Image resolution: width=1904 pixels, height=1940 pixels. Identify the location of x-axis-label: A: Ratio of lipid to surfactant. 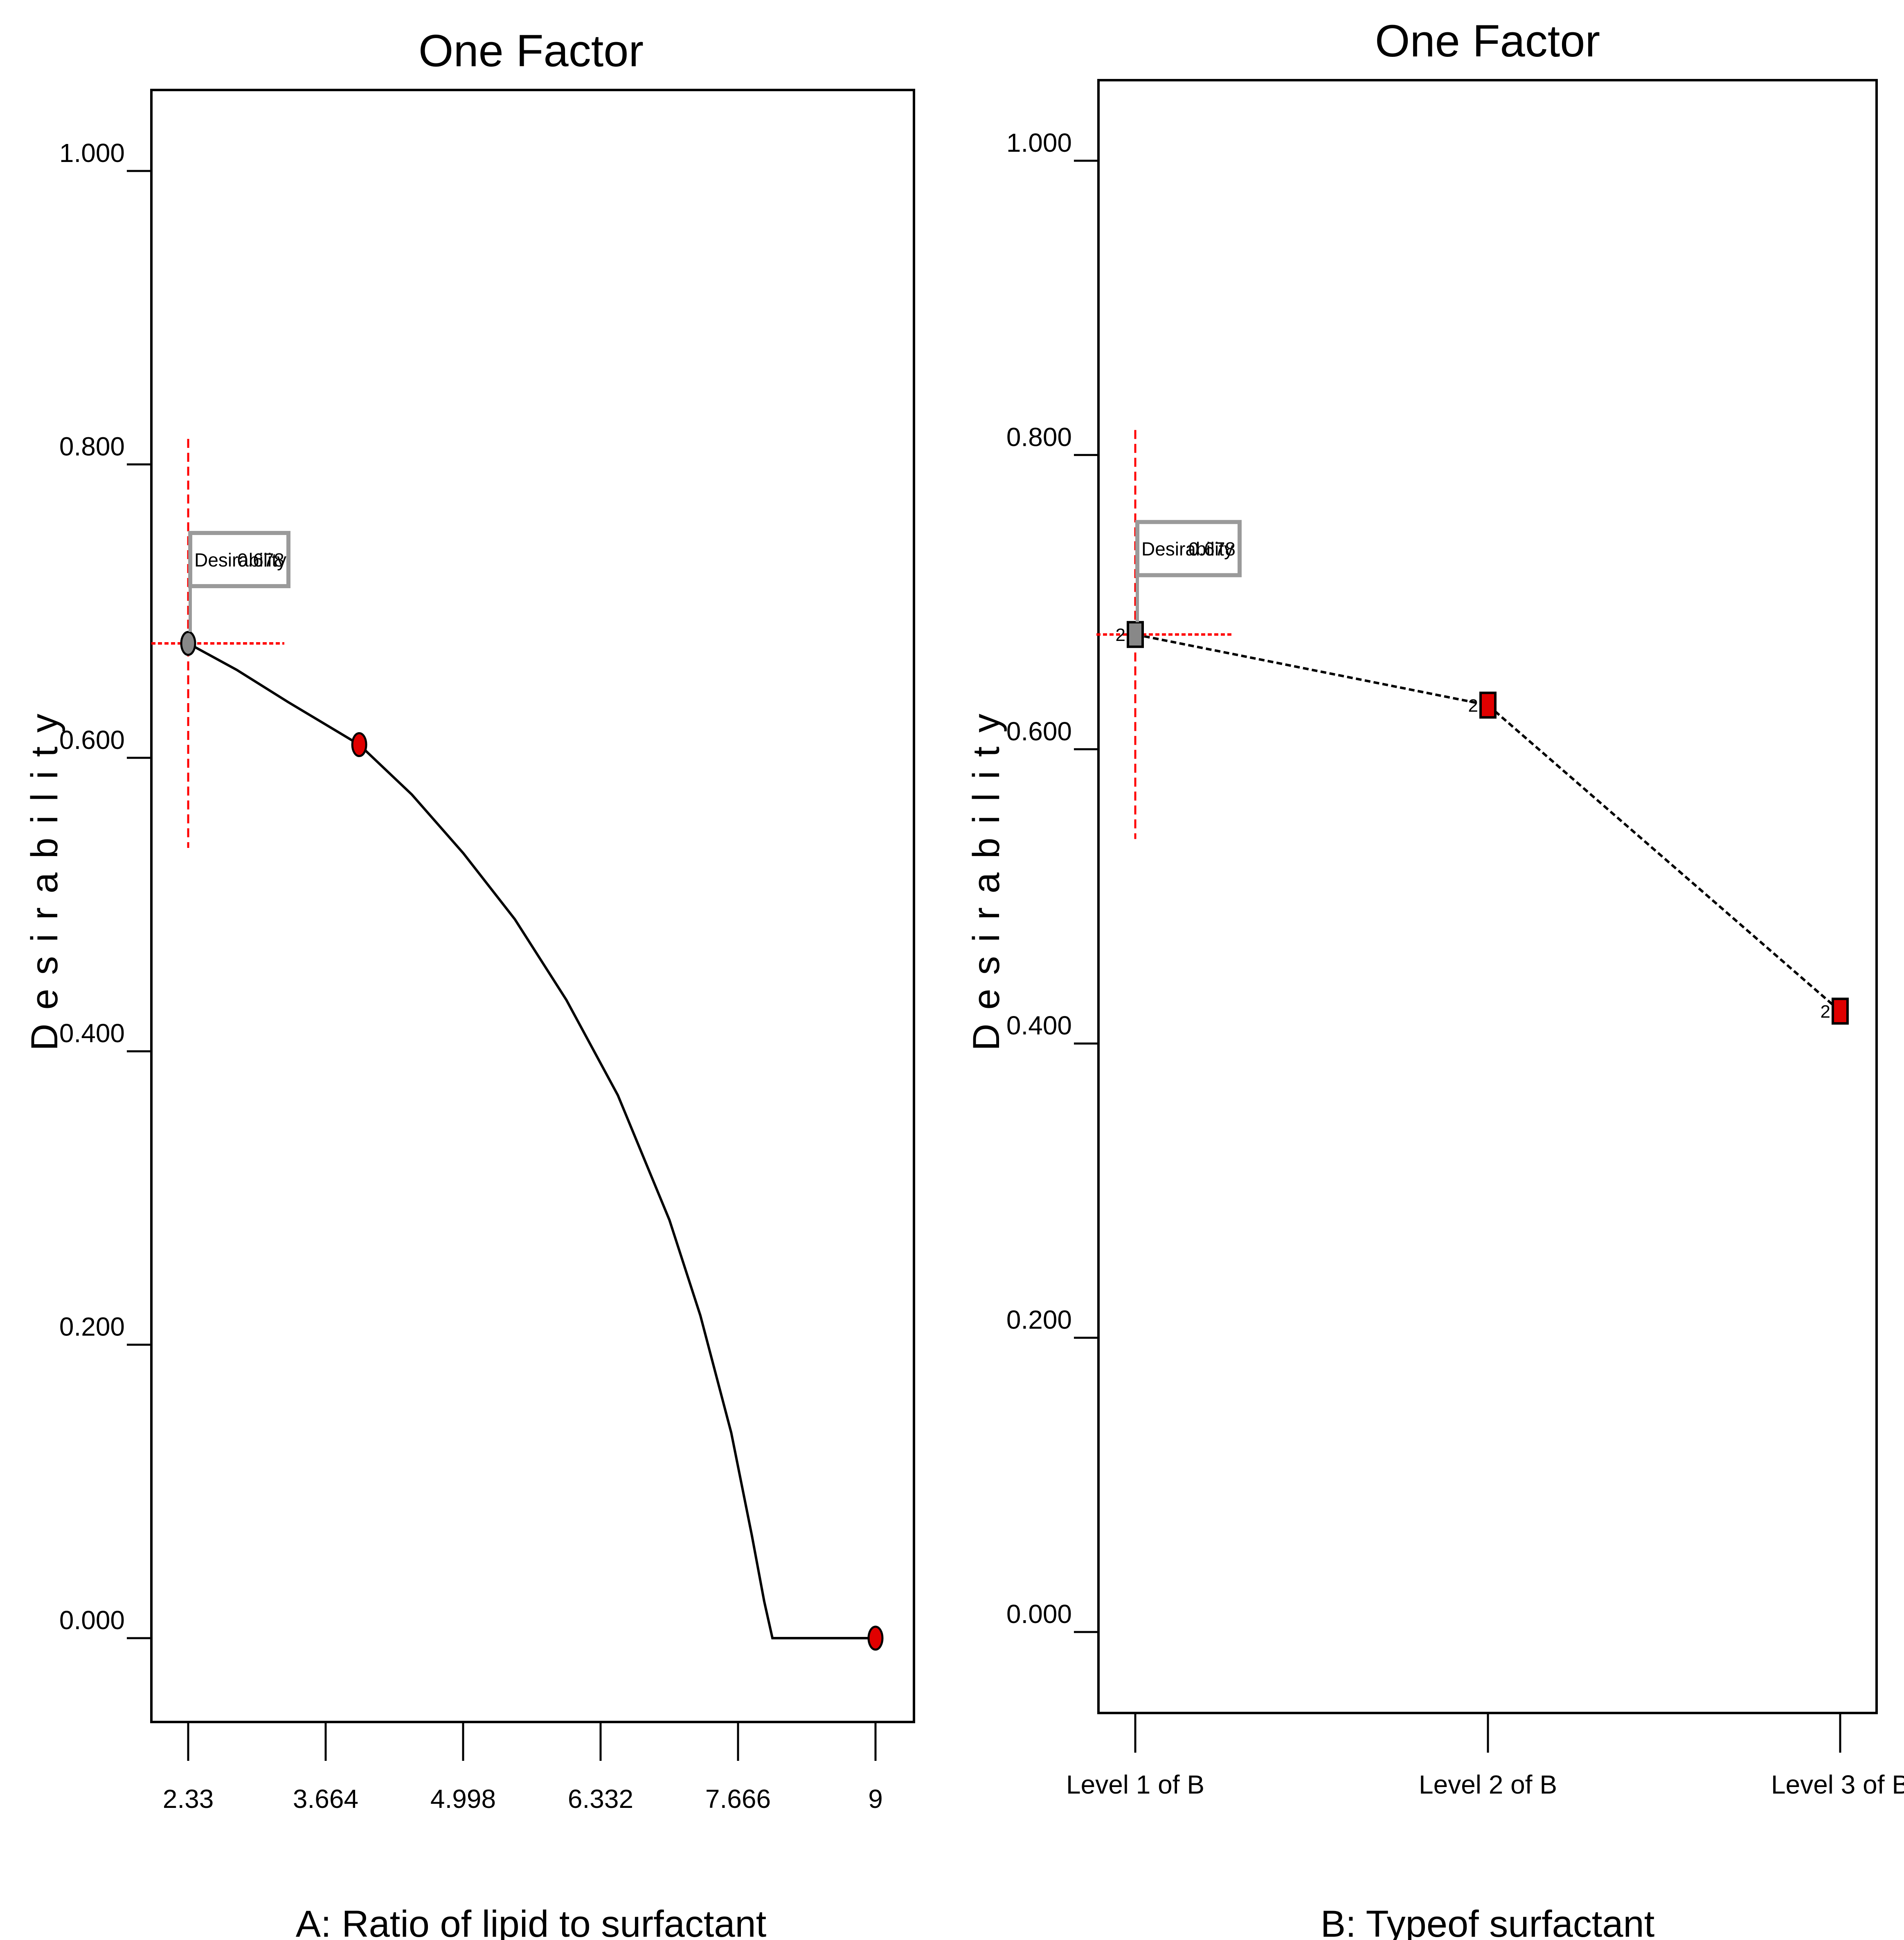
(531, 1922).